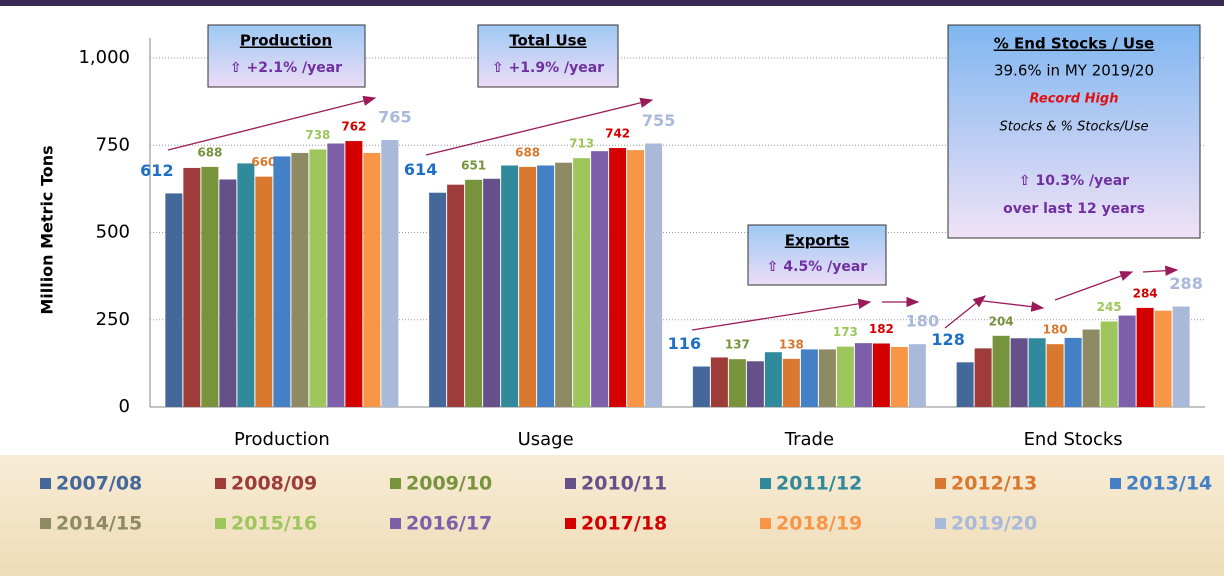 The width and height of the screenshot is (1224, 580). I want to click on legend-label: 2011/12, so click(819, 484).